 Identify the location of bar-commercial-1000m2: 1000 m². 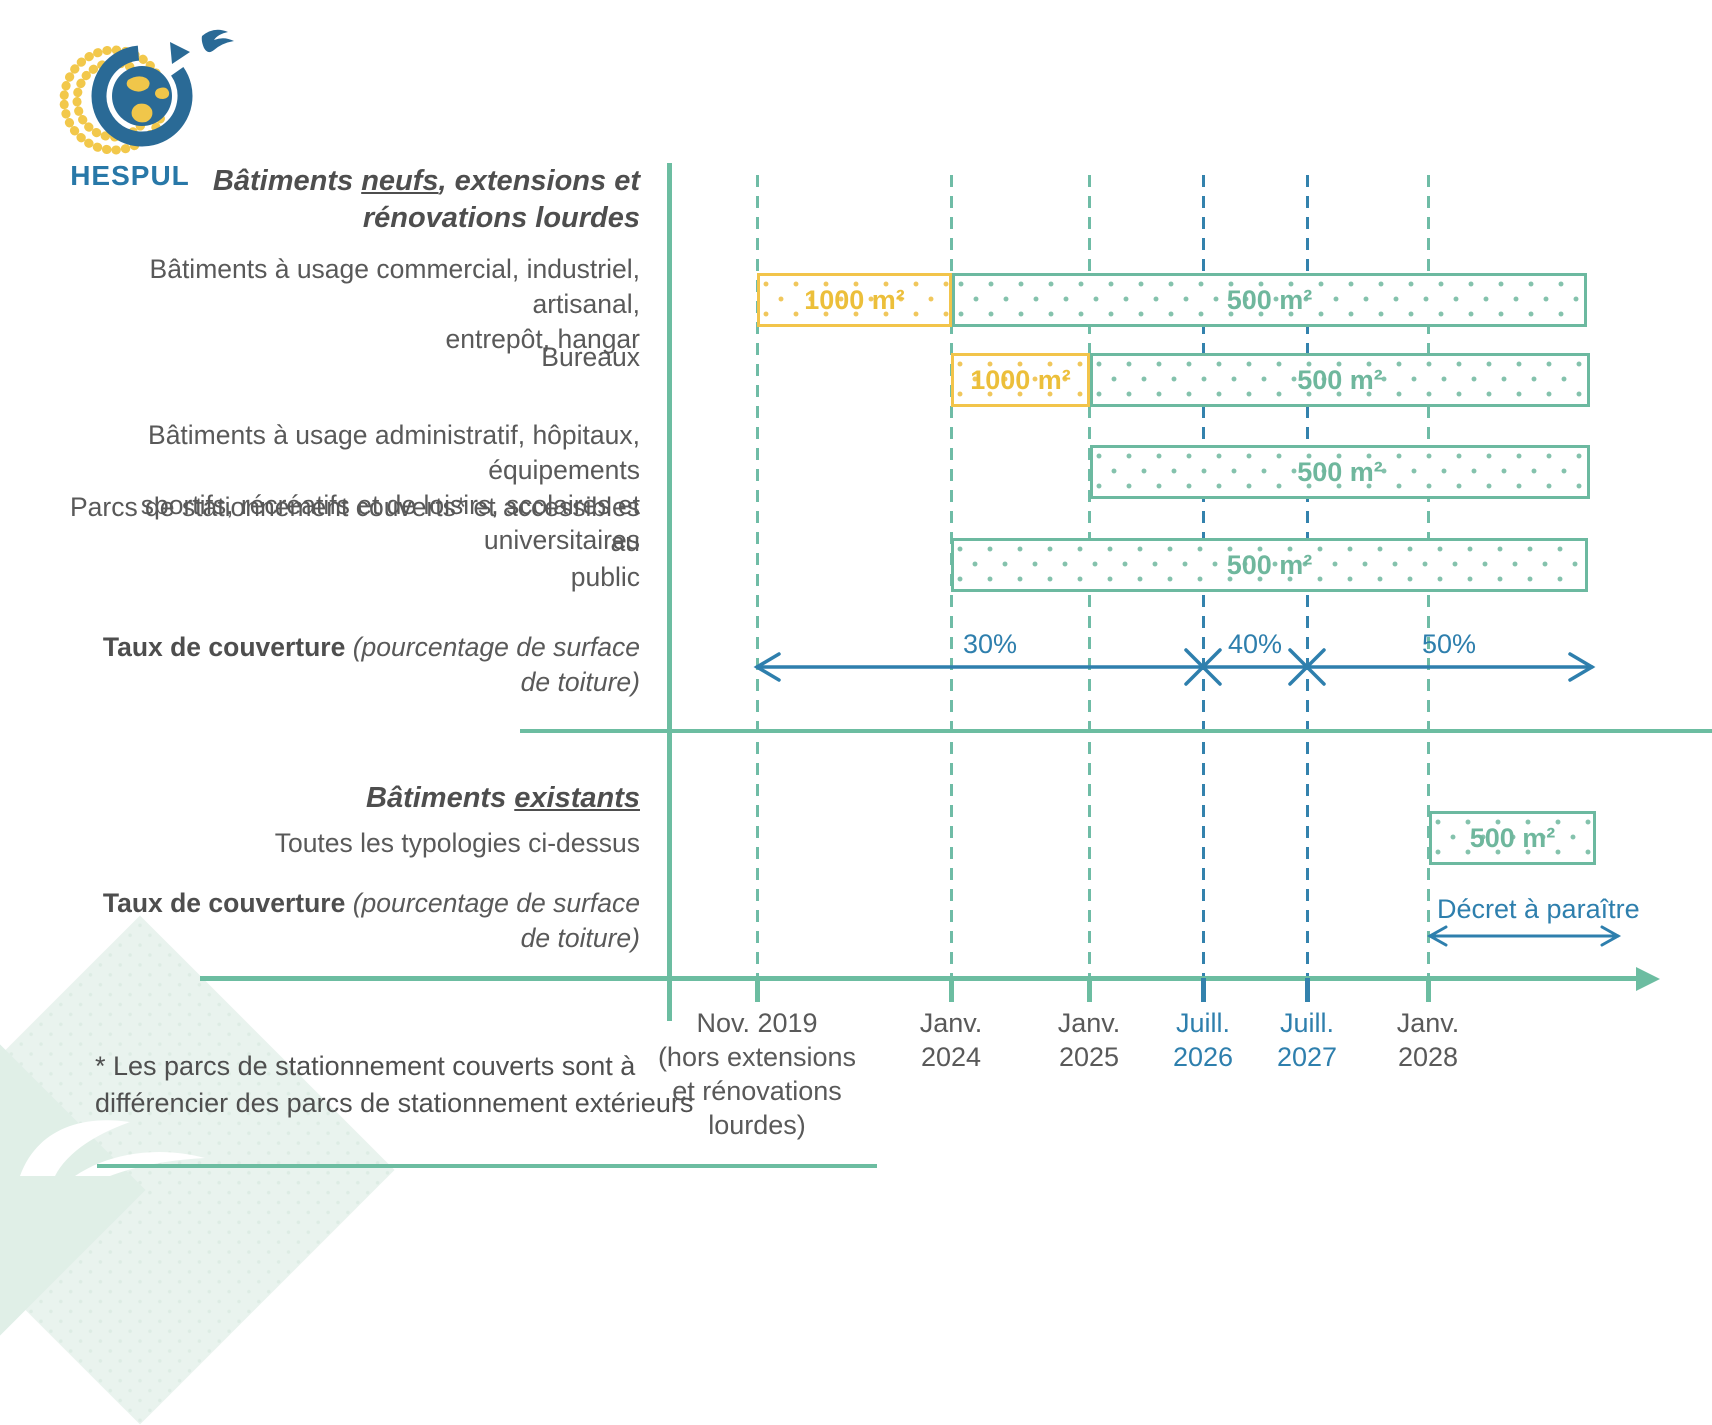
(854, 300).